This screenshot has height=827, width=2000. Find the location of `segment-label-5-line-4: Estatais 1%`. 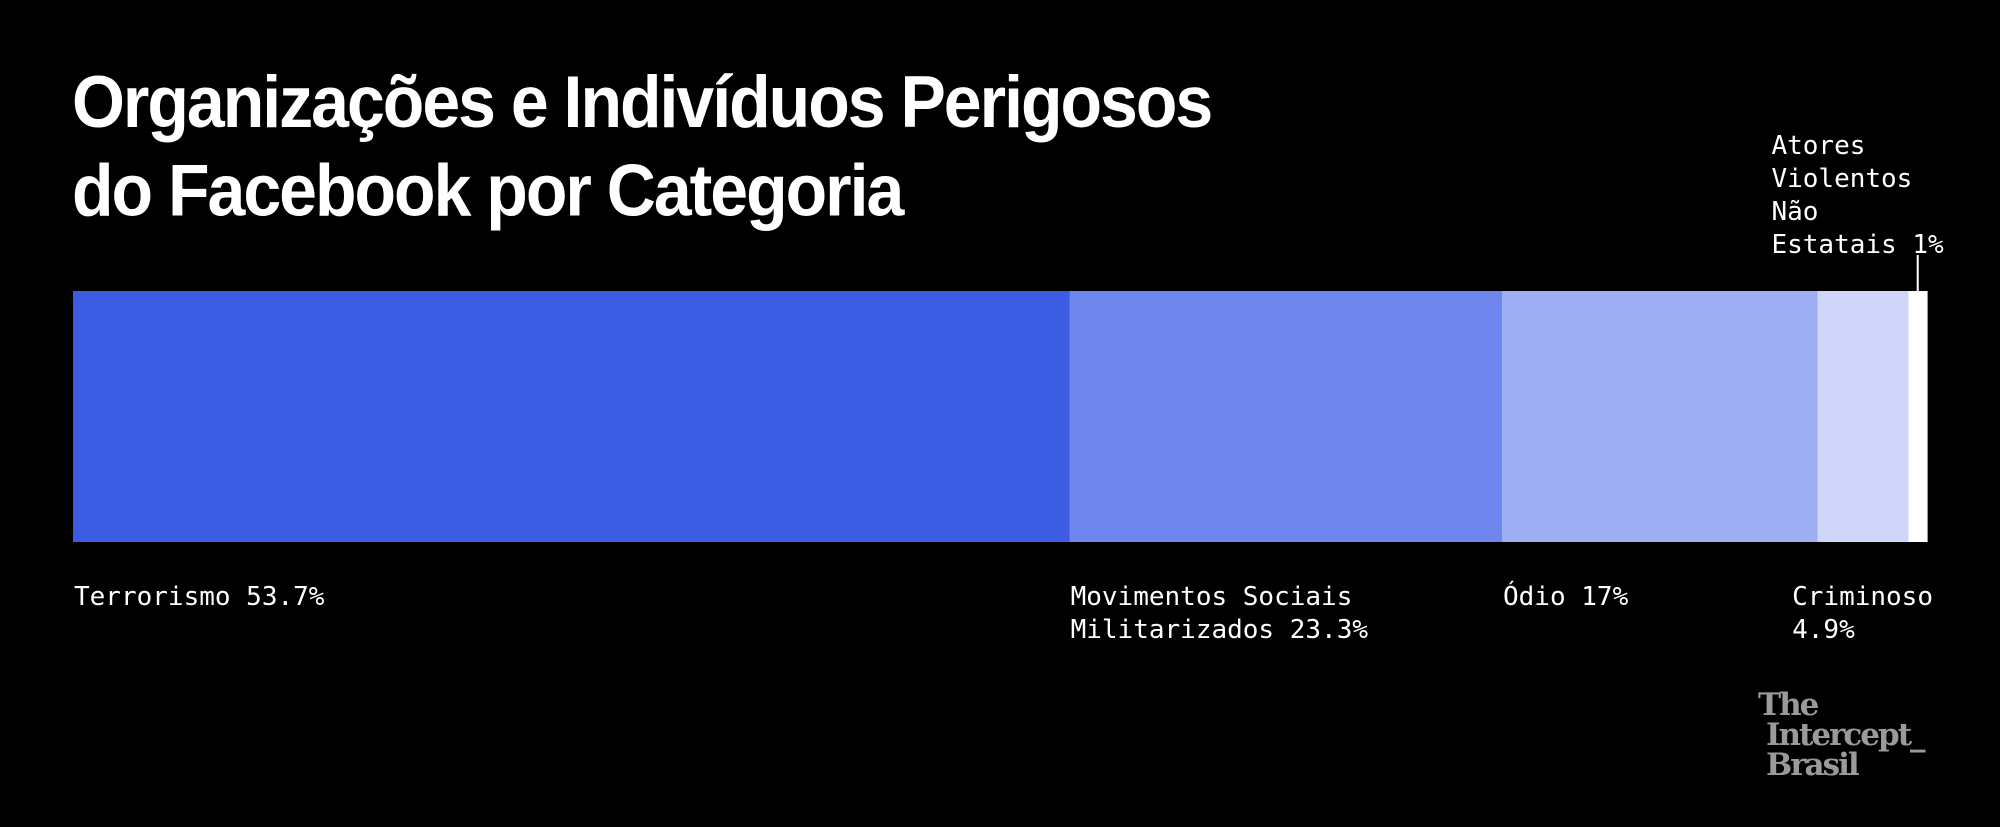

segment-label-5-line-4: Estatais 1% is located at coordinates (1857, 245).